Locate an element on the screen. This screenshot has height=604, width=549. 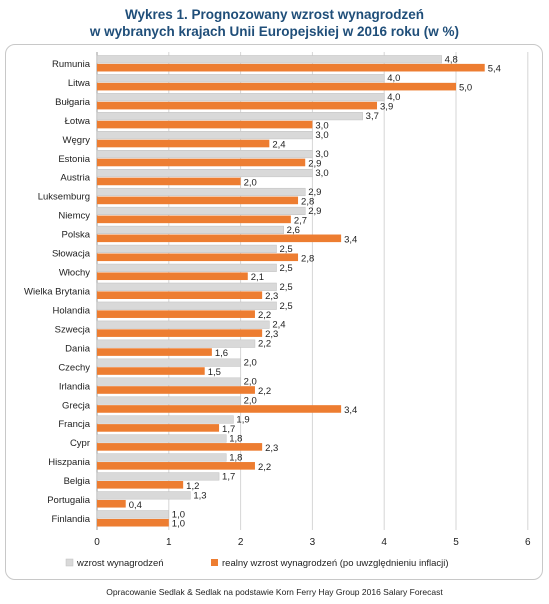
data-label-wzrost: 4,8 is located at coordinates (451, 59).